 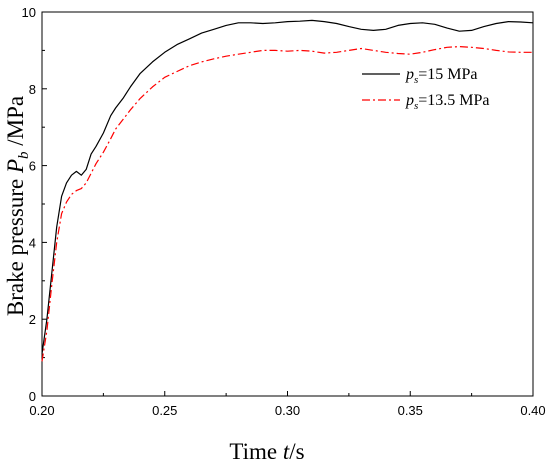 What do you see at coordinates (29, 12) in the screenshot?
I see `y-tick-label: 10` at bounding box center [29, 12].